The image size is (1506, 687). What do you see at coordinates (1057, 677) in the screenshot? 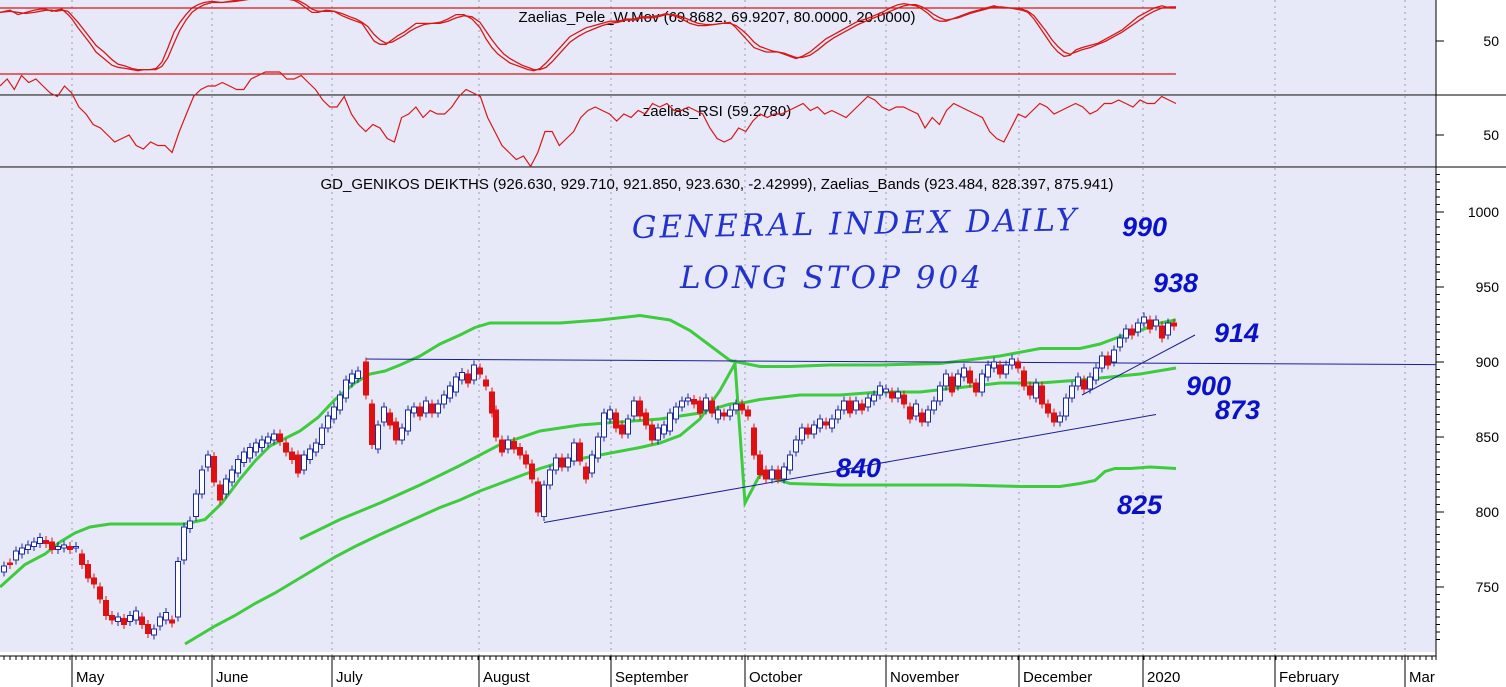
I see `x-tick-label: December` at bounding box center [1057, 677].